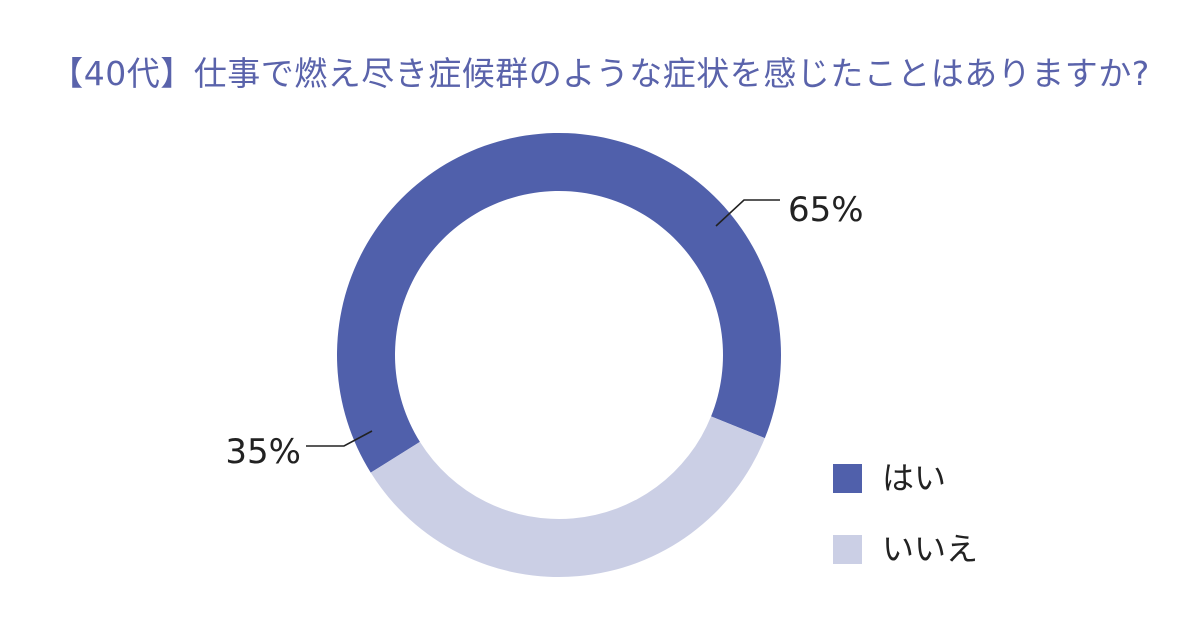  Describe the element at coordinates (747, 213) in the screenshot. I see `leader-line-yes` at that location.